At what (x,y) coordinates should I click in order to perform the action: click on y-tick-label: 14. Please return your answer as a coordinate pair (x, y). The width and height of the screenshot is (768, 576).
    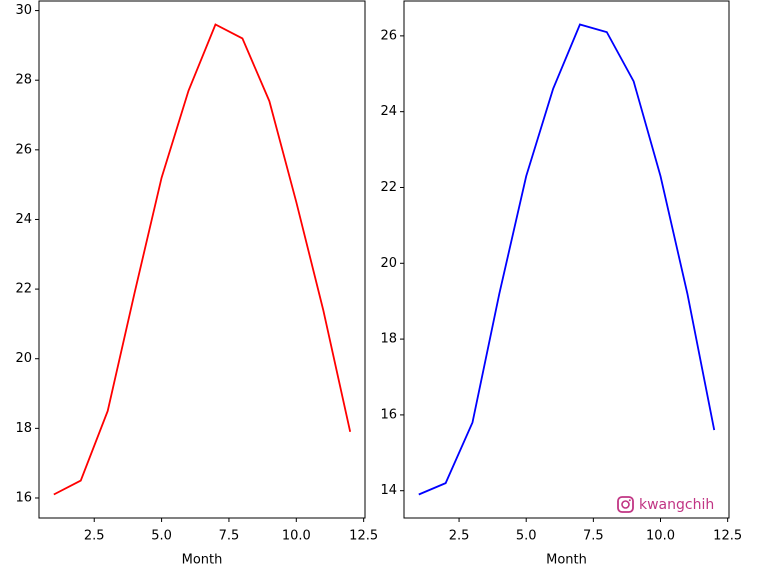
    Looking at the image, I should click on (388, 490).